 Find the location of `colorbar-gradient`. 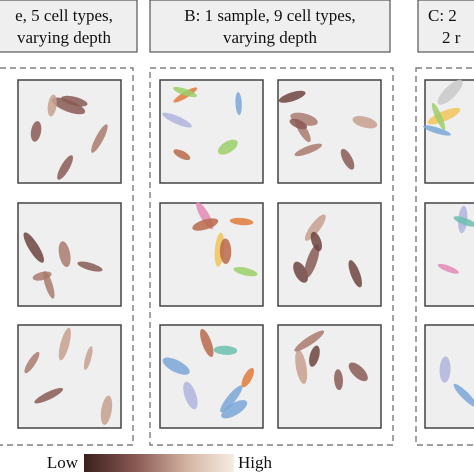

colorbar-gradient is located at coordinates (159, 463).